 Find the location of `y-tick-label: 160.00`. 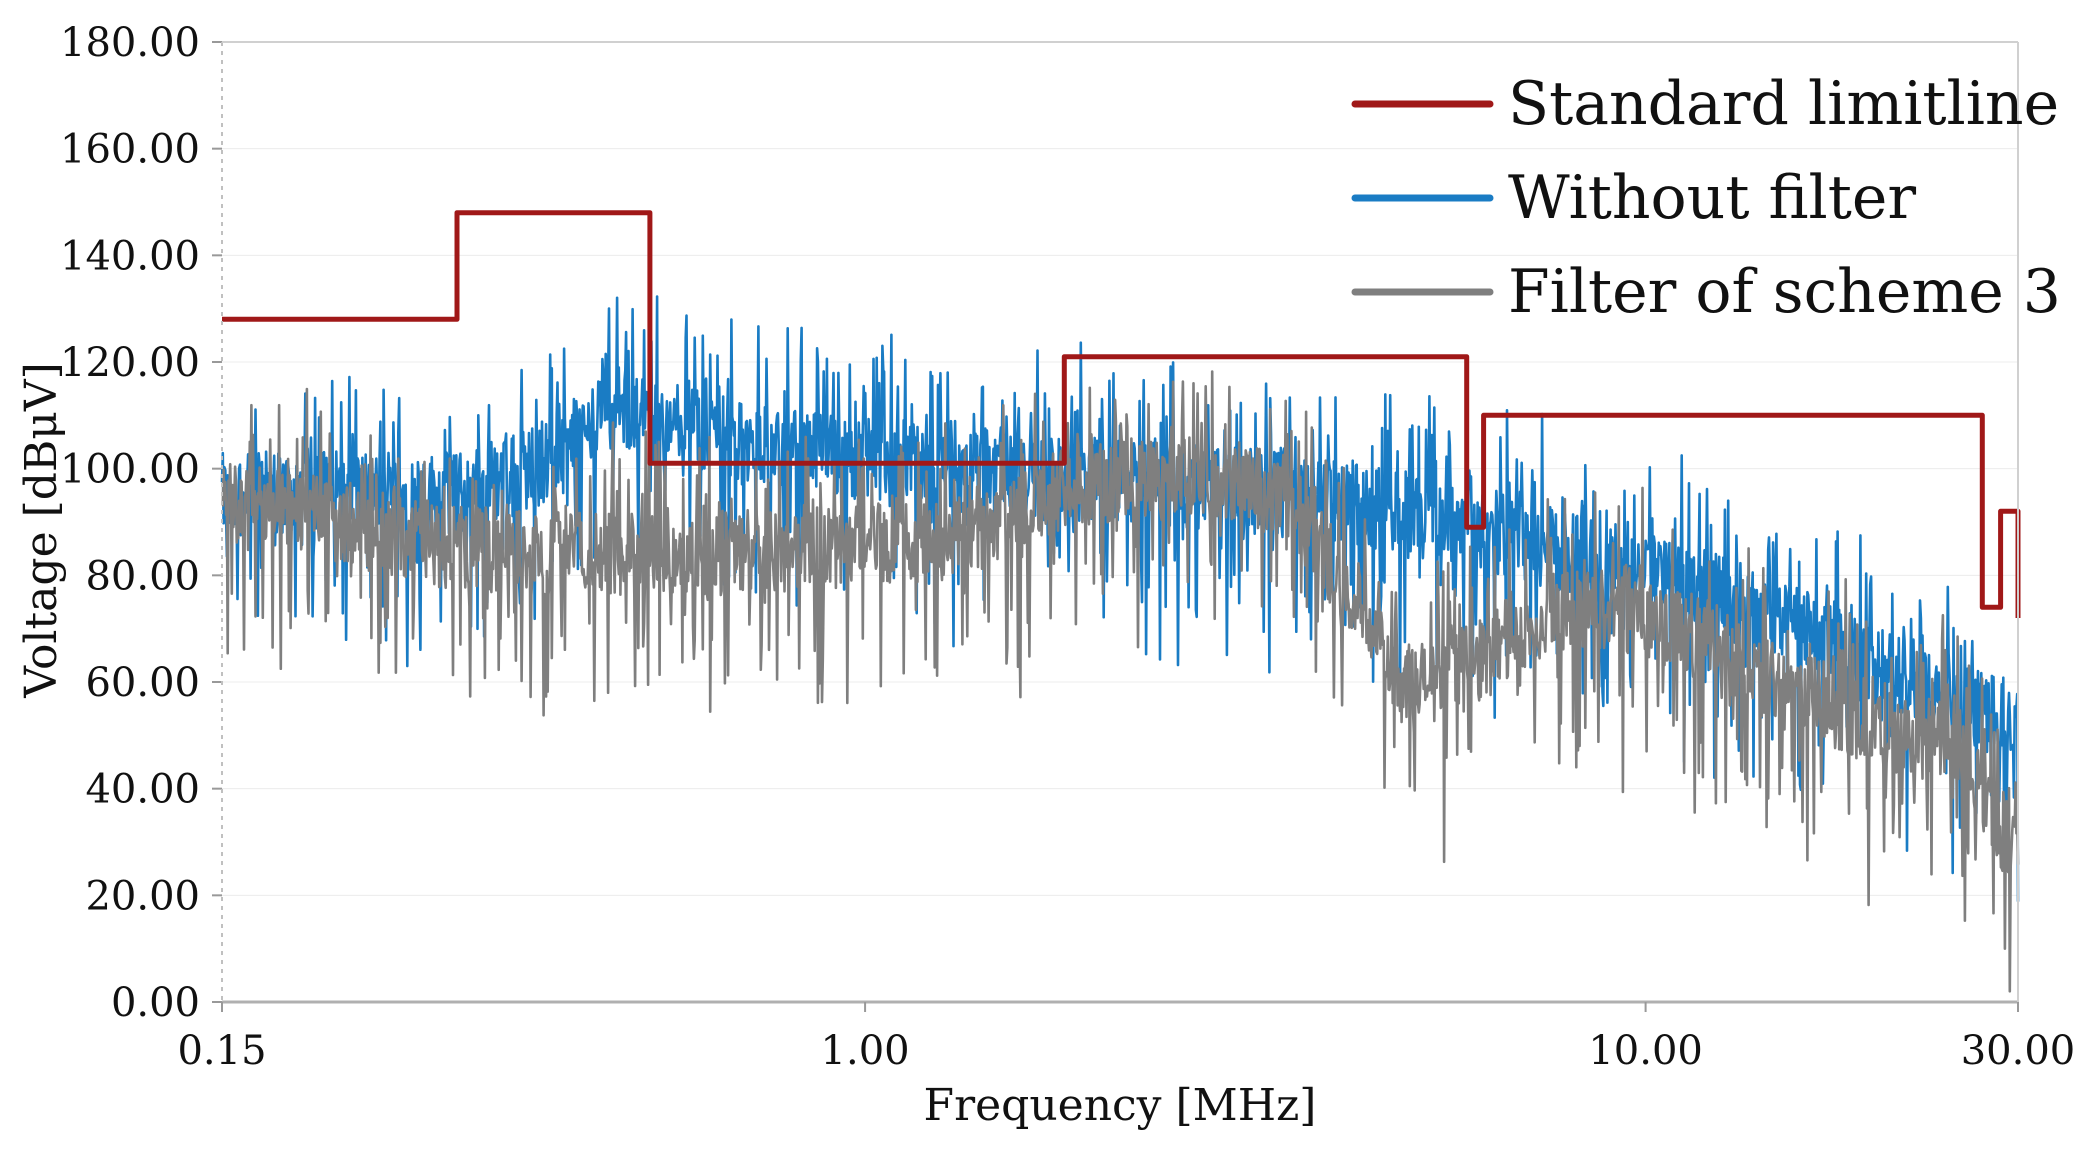

y-tick-label: 160.00 is located at coordinates (130, 150).